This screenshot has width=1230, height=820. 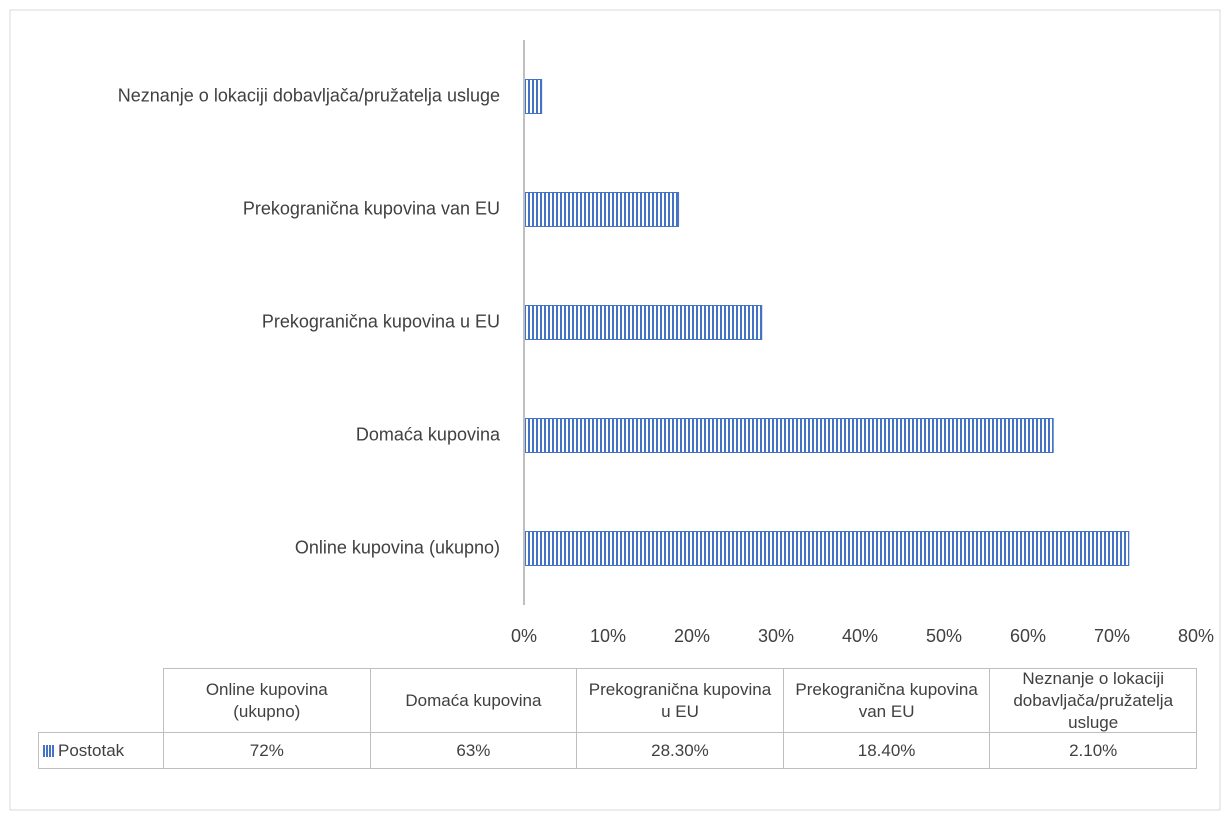 I want to click on x-tick-label: 40%, so click(x=860, y=636).